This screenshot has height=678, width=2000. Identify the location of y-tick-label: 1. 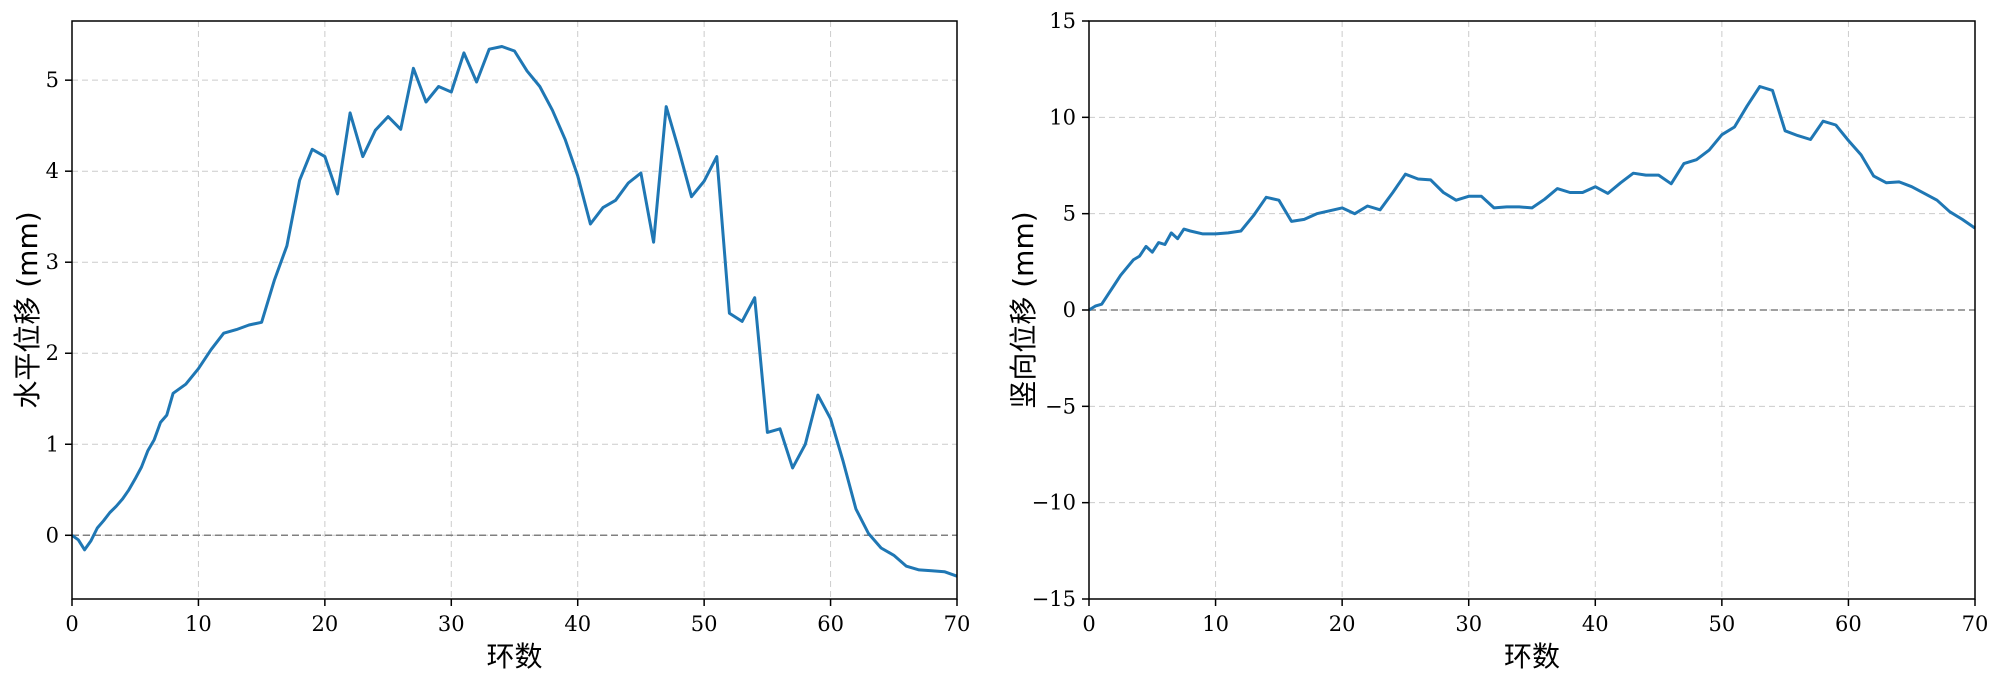
(52, 444).